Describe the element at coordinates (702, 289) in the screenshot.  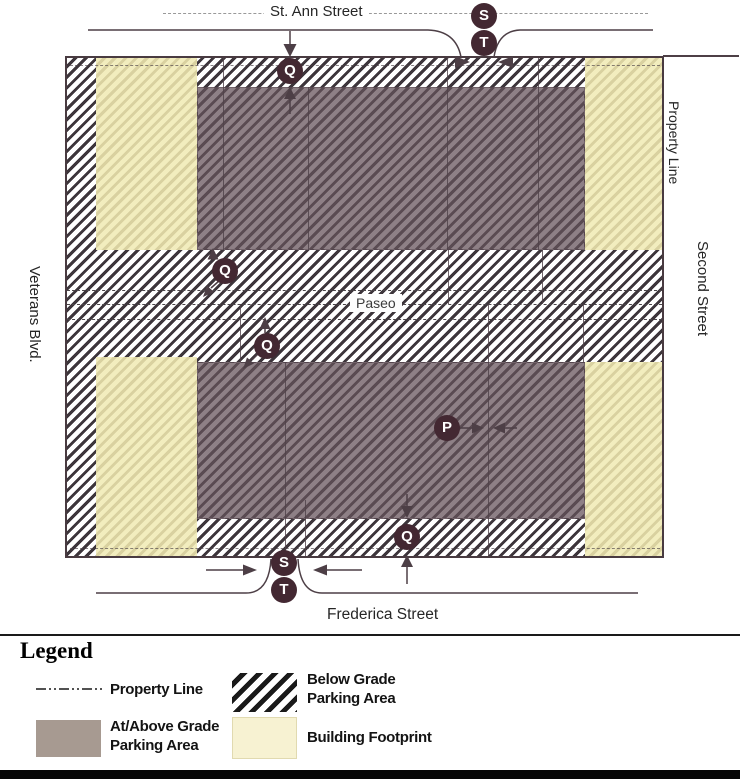
I see `street-label-second-street: Second Street` at that location.